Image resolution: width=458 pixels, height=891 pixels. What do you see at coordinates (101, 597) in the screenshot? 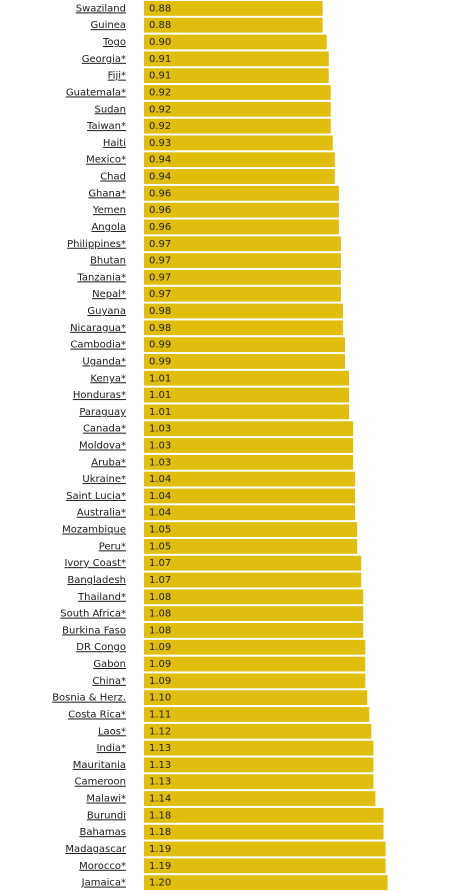
I see `country-link: Thailand*` at bounding box center [101, 597].